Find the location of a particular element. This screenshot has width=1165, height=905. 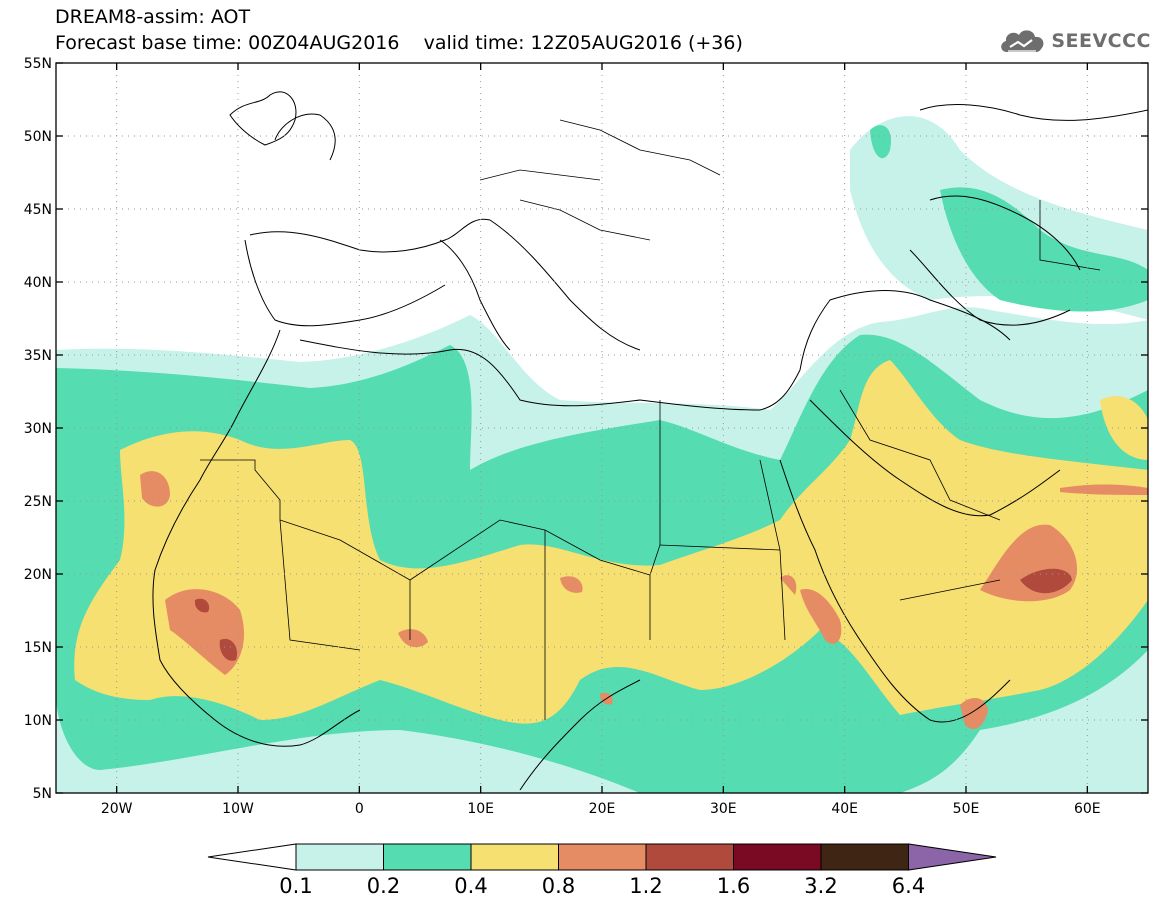

lat-tick-label: 10N is located at coordinates (38, 721).